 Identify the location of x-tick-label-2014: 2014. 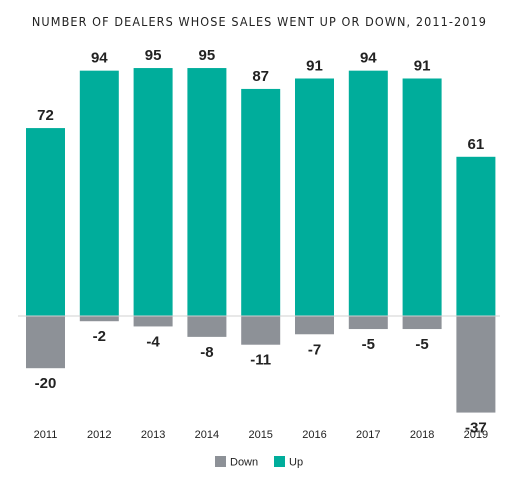
(207, 435).